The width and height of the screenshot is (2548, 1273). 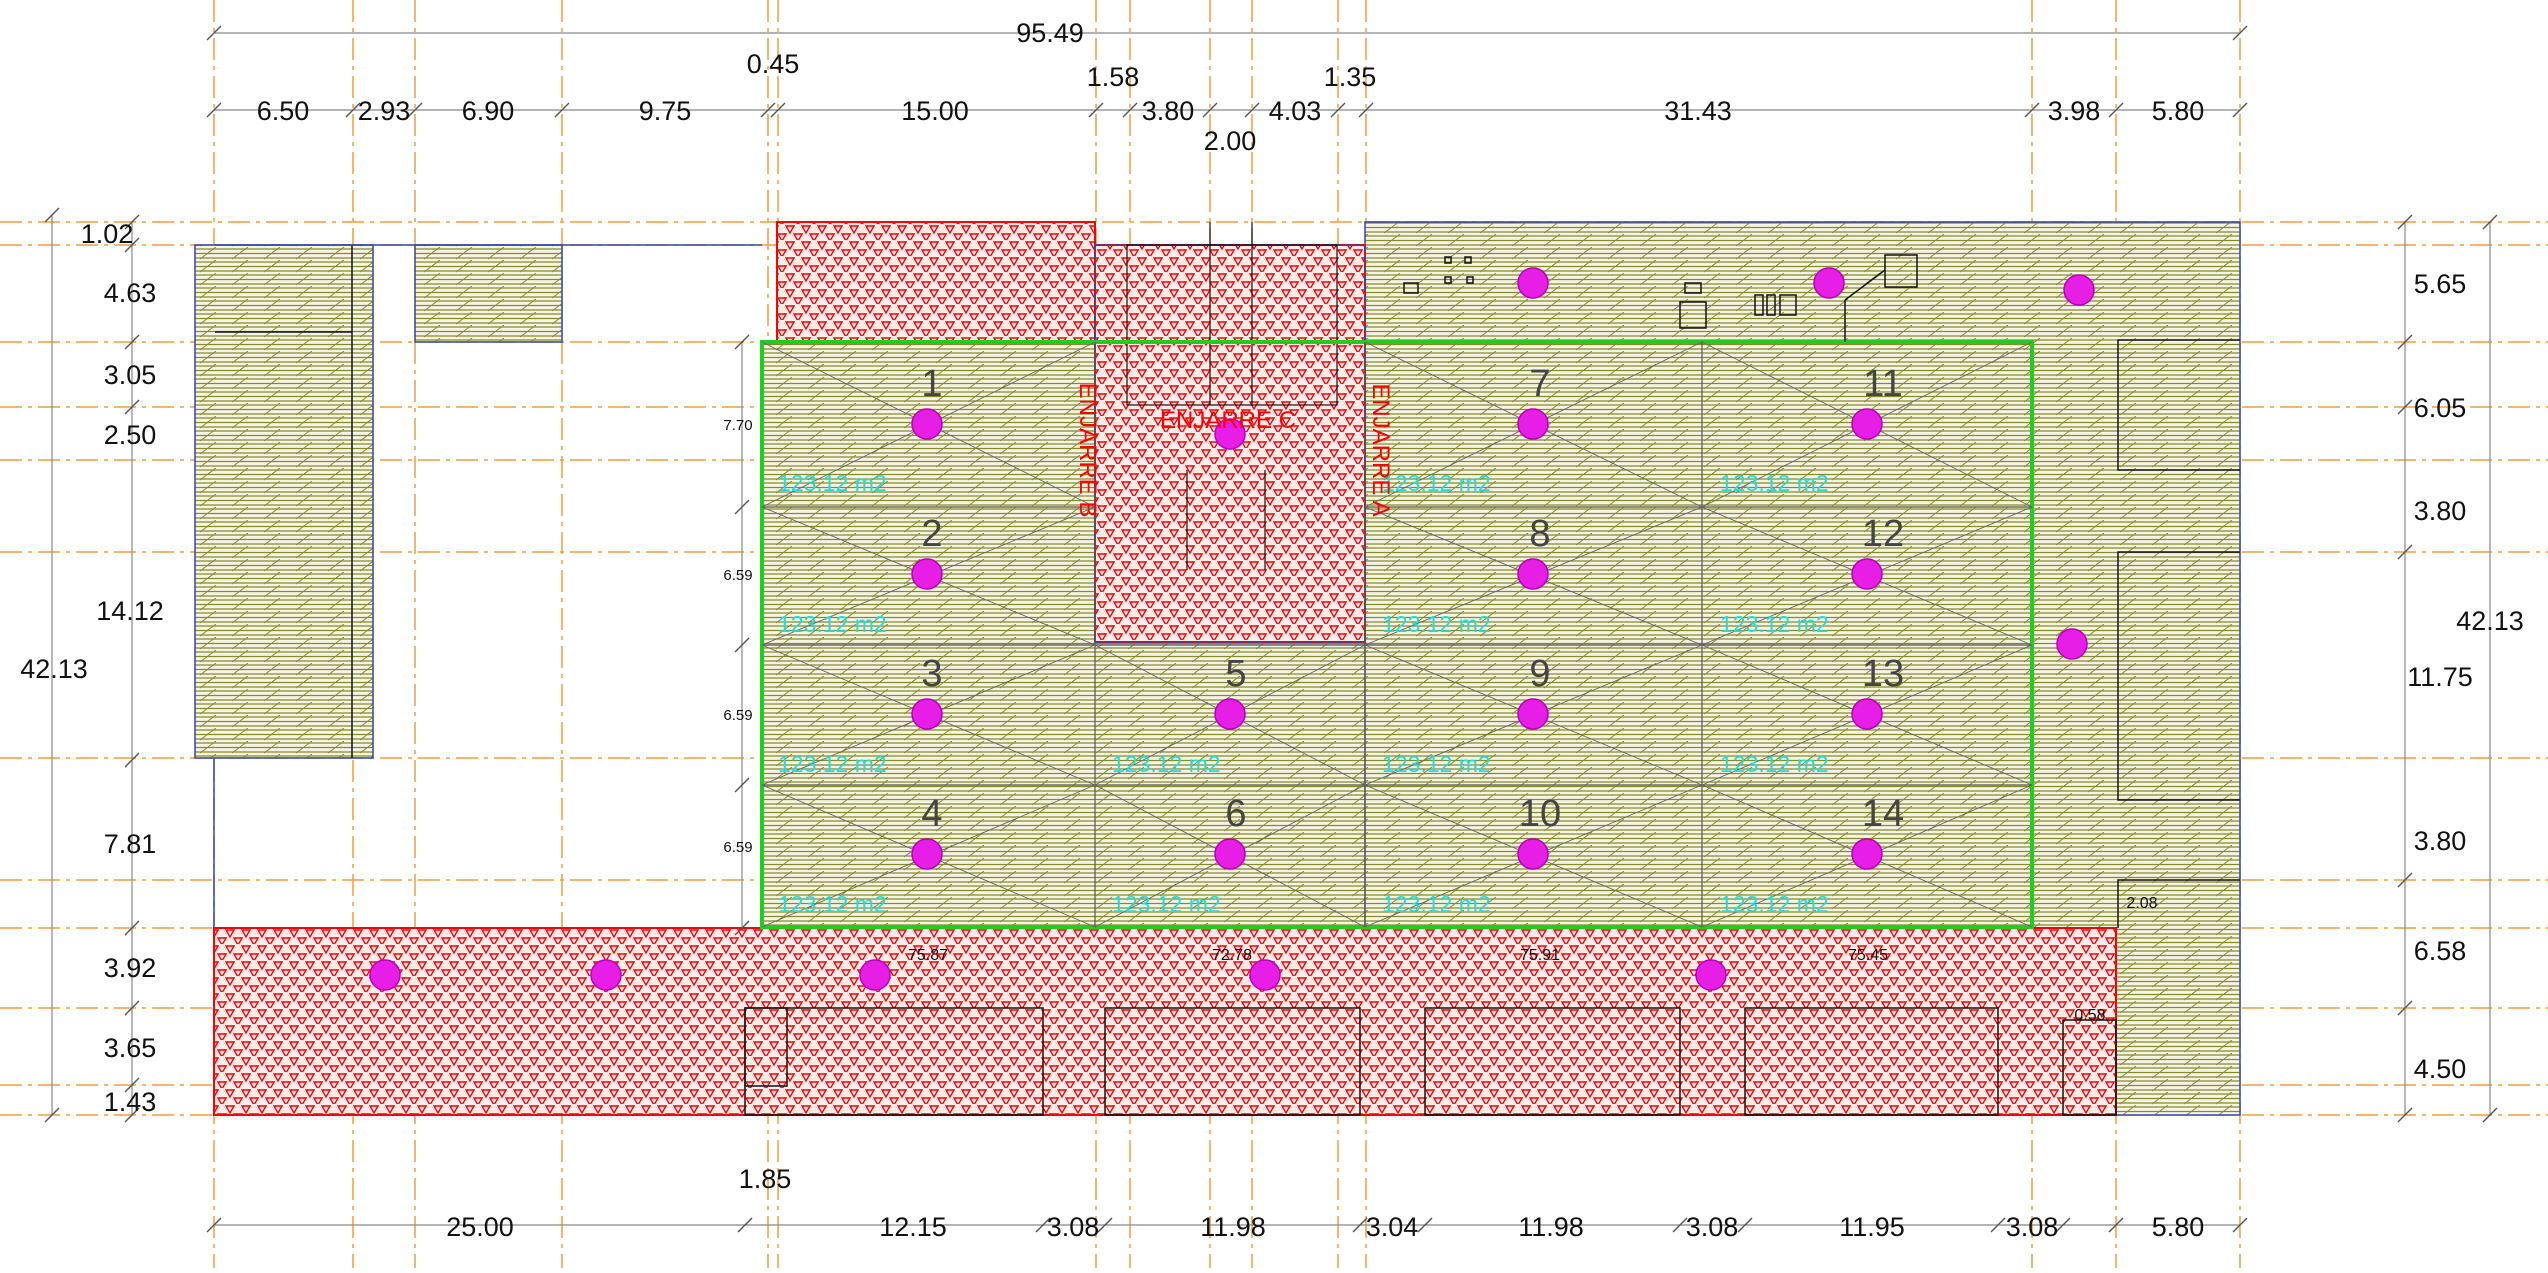 What do you see at coordinates (1235, 814) in the screenshot?
I see `cell-number: 6` at bounding box center [1235, 814].